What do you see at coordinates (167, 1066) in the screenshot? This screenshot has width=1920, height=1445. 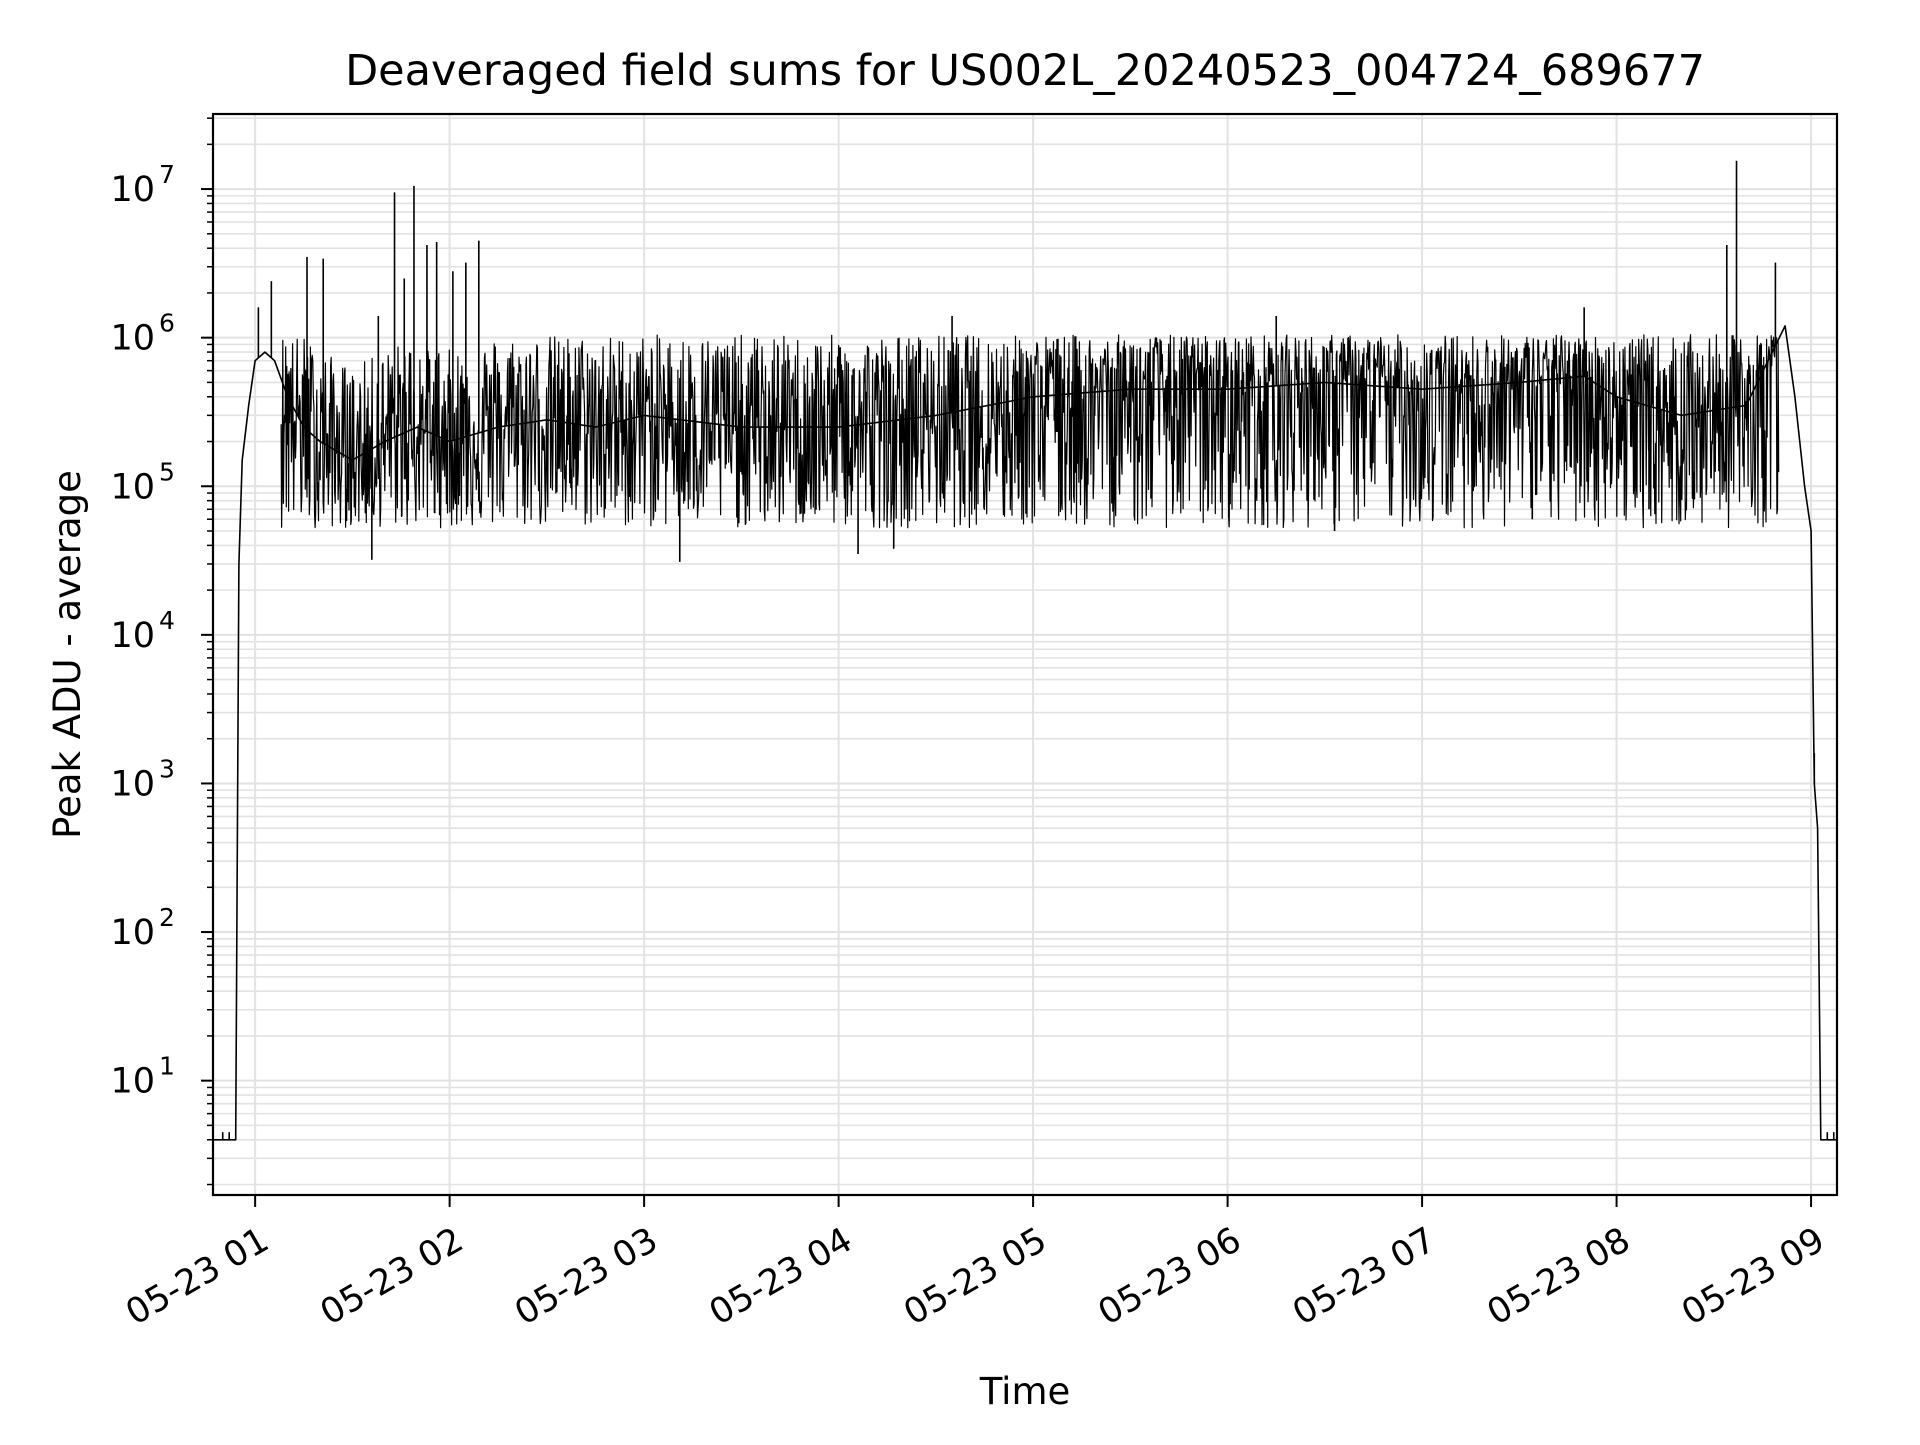 I see `y-tick-exponent: 1` at bounding box center [167, 1066].